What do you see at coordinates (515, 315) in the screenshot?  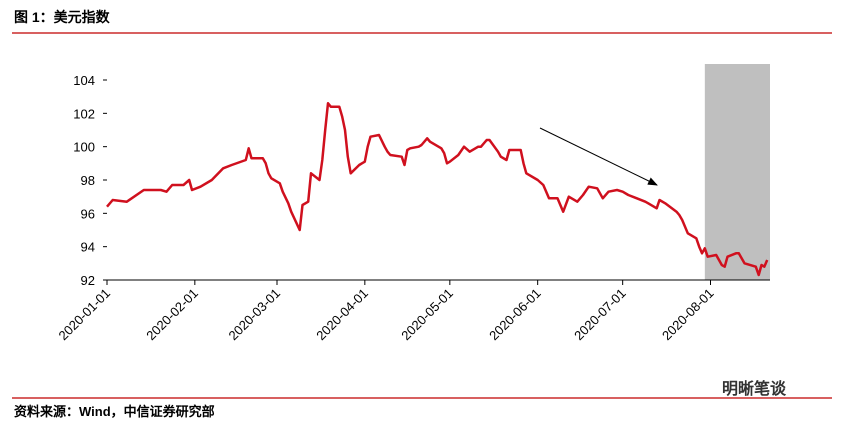 I see `x-tick-label: 2020-06-01` at bounding box center [515, 315].